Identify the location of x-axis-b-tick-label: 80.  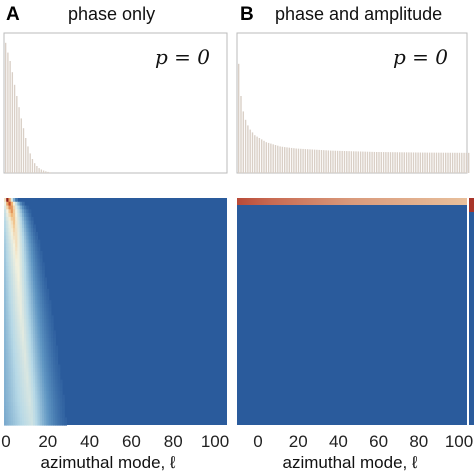
(418, 441).